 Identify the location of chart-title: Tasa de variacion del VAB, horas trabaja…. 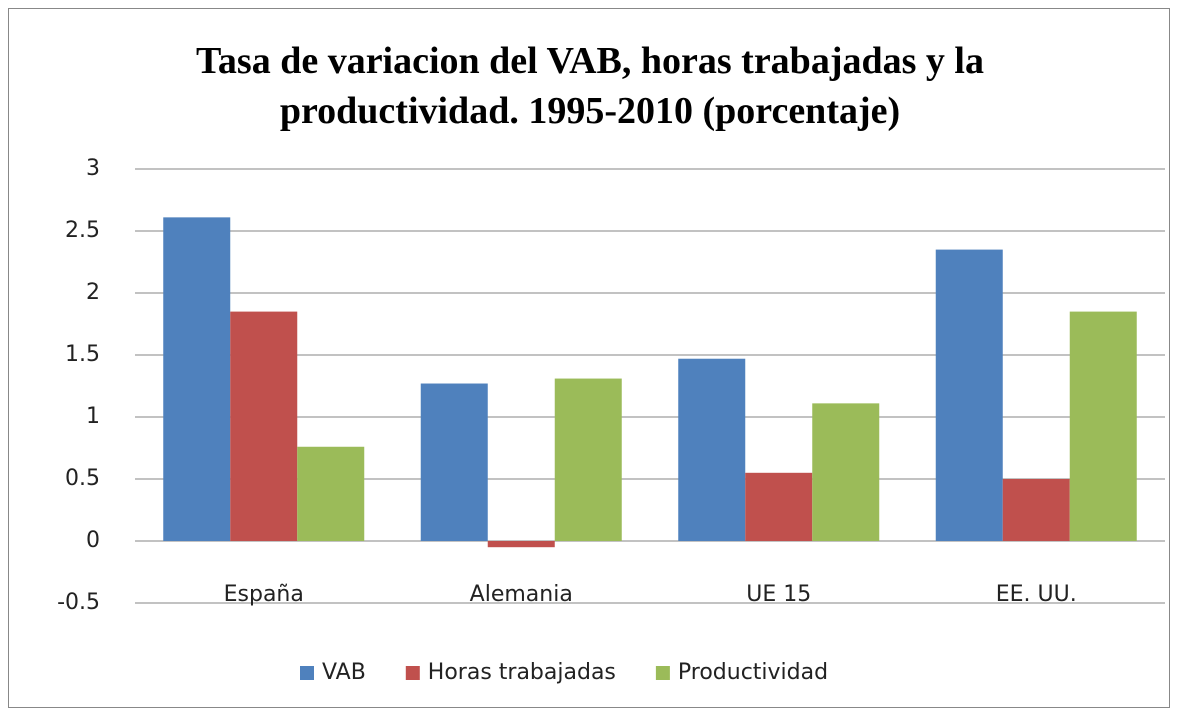
(590, 86).